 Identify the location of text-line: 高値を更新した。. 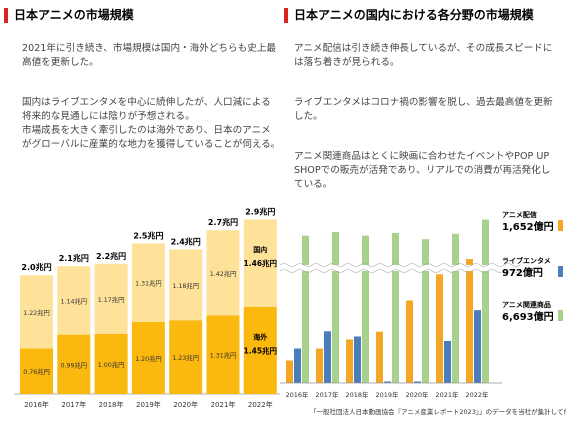
(60, 62).